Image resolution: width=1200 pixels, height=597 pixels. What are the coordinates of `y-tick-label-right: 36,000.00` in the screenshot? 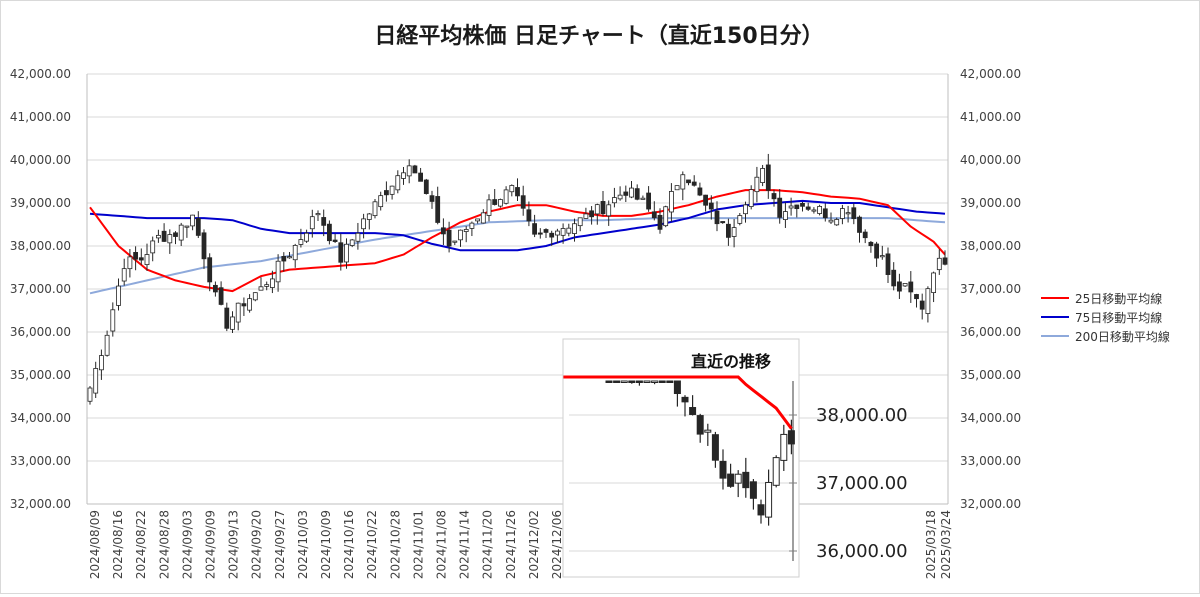 It's located at (990, 332).